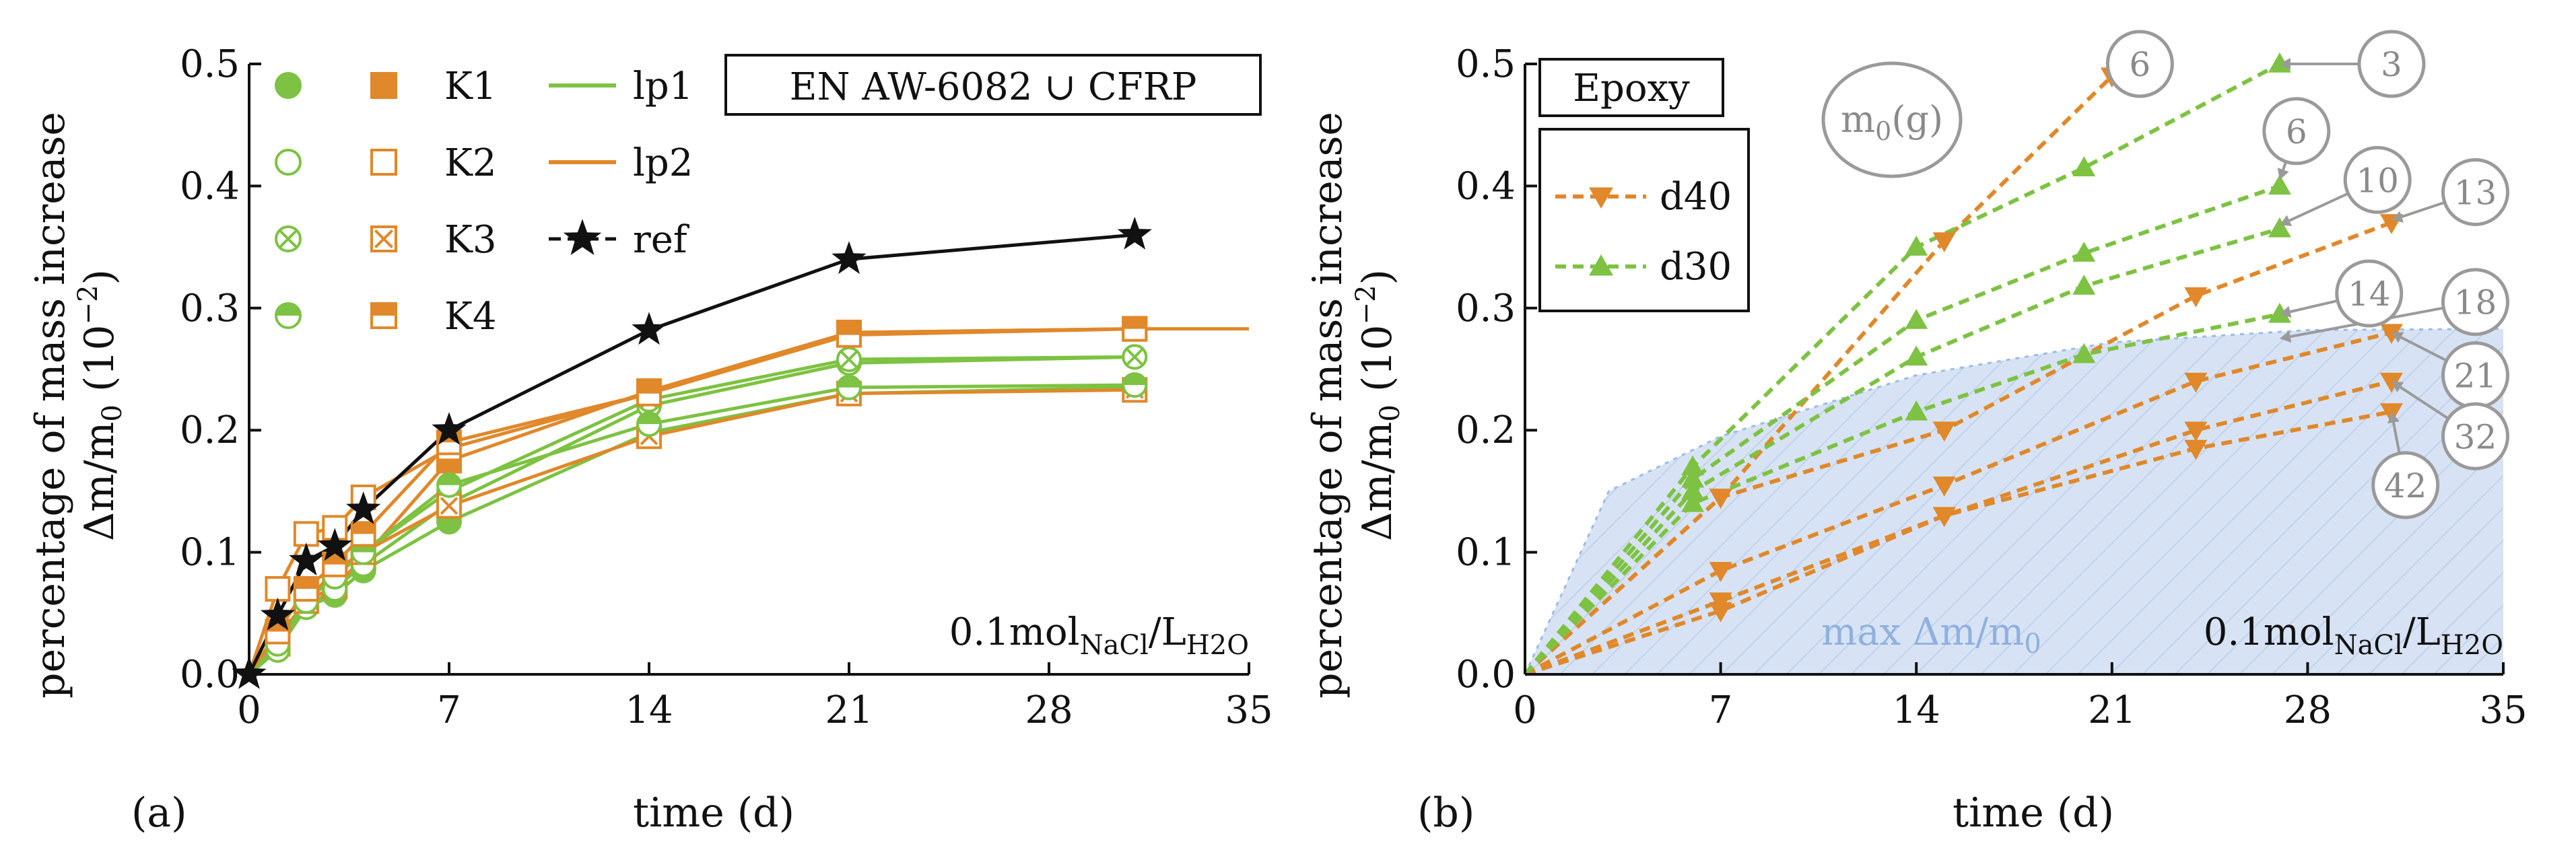 The height and width of the screenshot is (852, 2576). What do you see at coordinates (2472, 645) in the screenshot?
I see `ann-b-sub2: H2O` at bounding box center [2472, 645].